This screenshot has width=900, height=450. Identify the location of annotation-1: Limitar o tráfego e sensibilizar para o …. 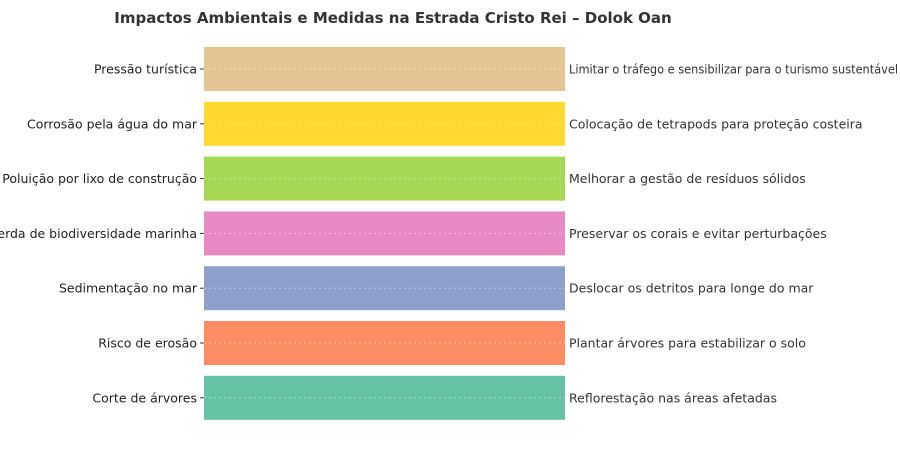
(733, 69).